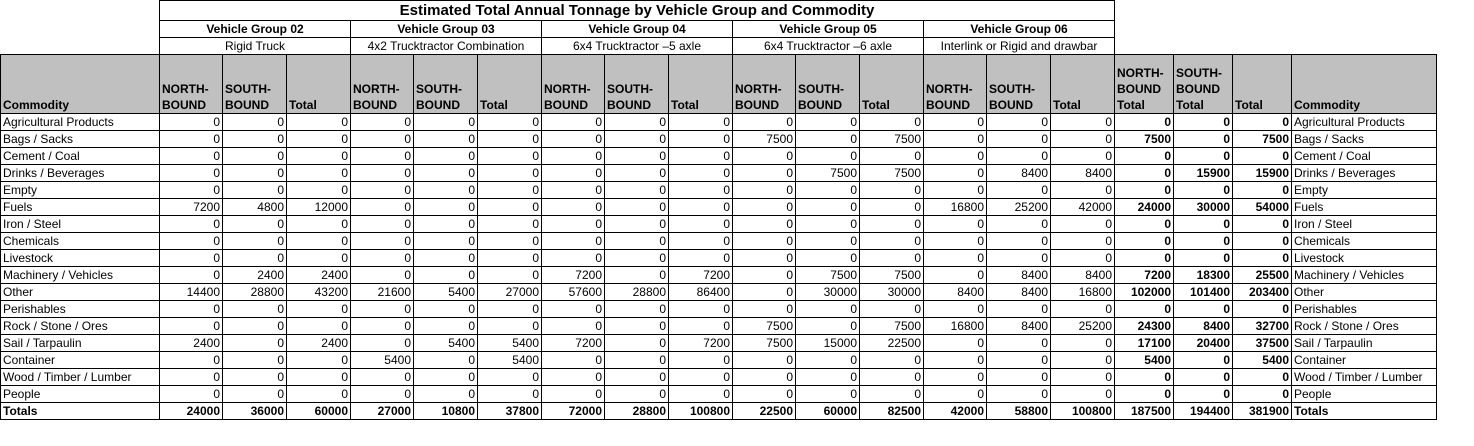  What do you see at coordinates (828, 29) in the screenshot?
I see `group-05-title: Vehicle Group 05` at bounding box center [828, 29].